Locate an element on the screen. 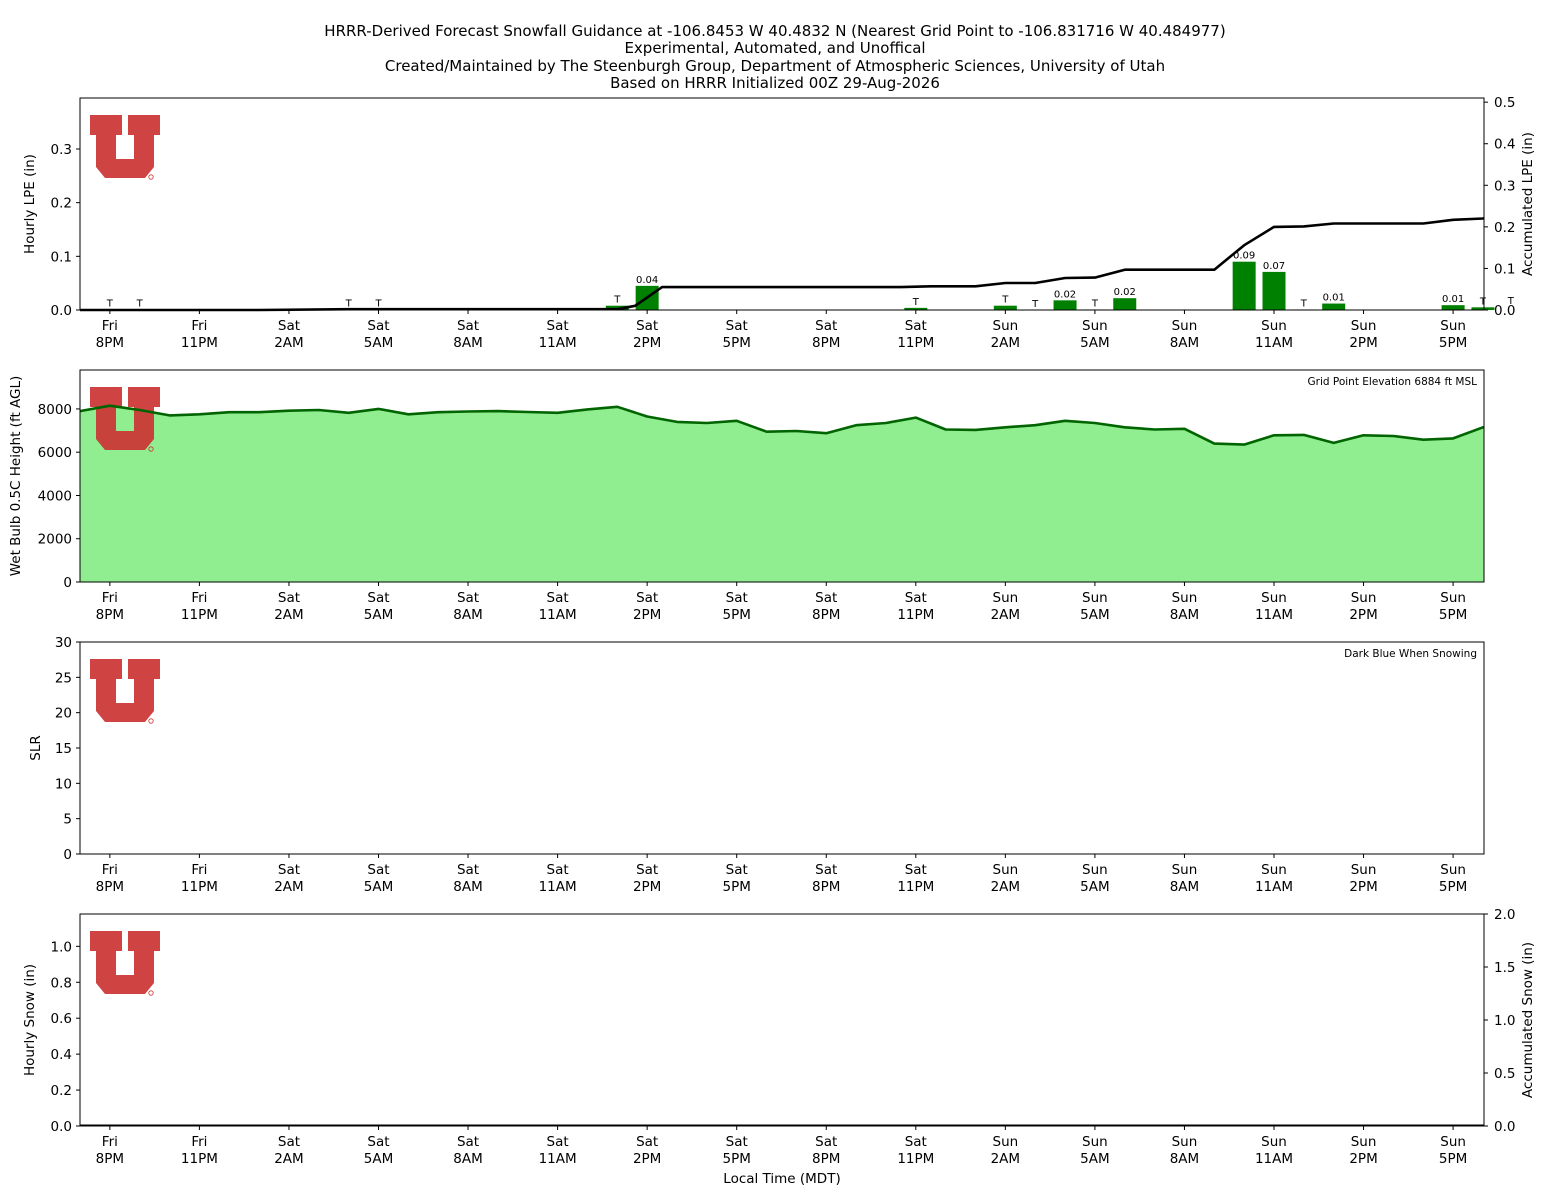 The width and height of the screenshot is (1550, 1200). wet-bulb-line is located at coordinates (782, 425).